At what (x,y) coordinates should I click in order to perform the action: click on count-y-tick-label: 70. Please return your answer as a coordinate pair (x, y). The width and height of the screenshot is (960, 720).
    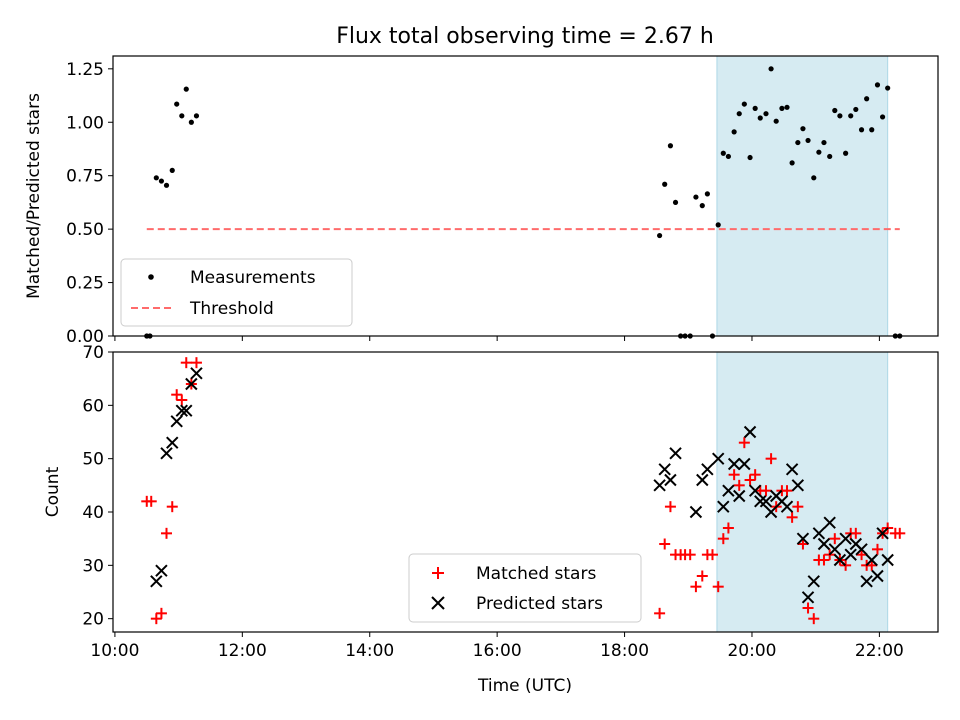
    Looking at the image, I should click on (93, 353).